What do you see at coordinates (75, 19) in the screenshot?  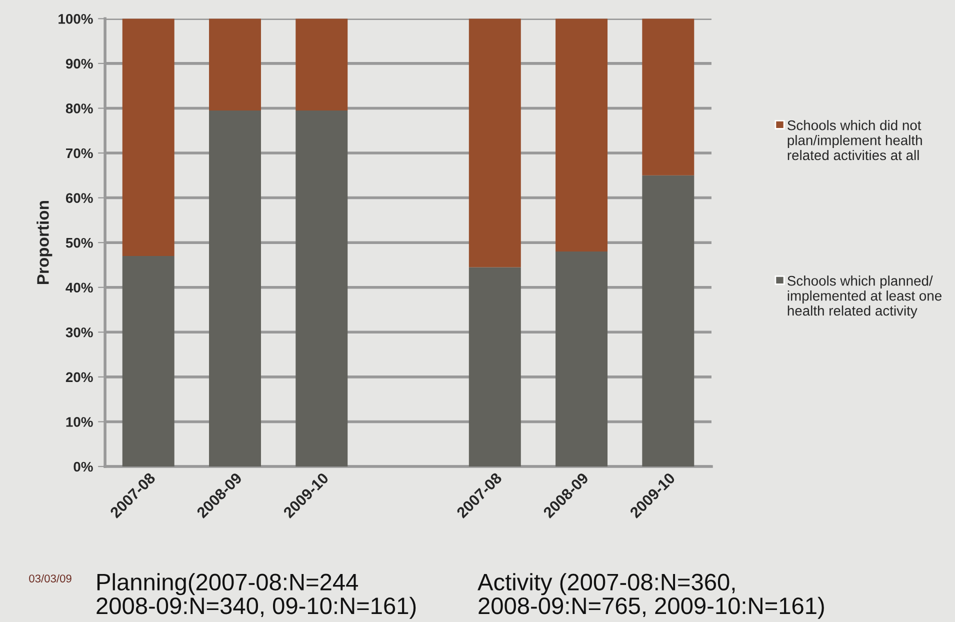 I see `y-tick-label: 100%` at bounding box center [75, 19].